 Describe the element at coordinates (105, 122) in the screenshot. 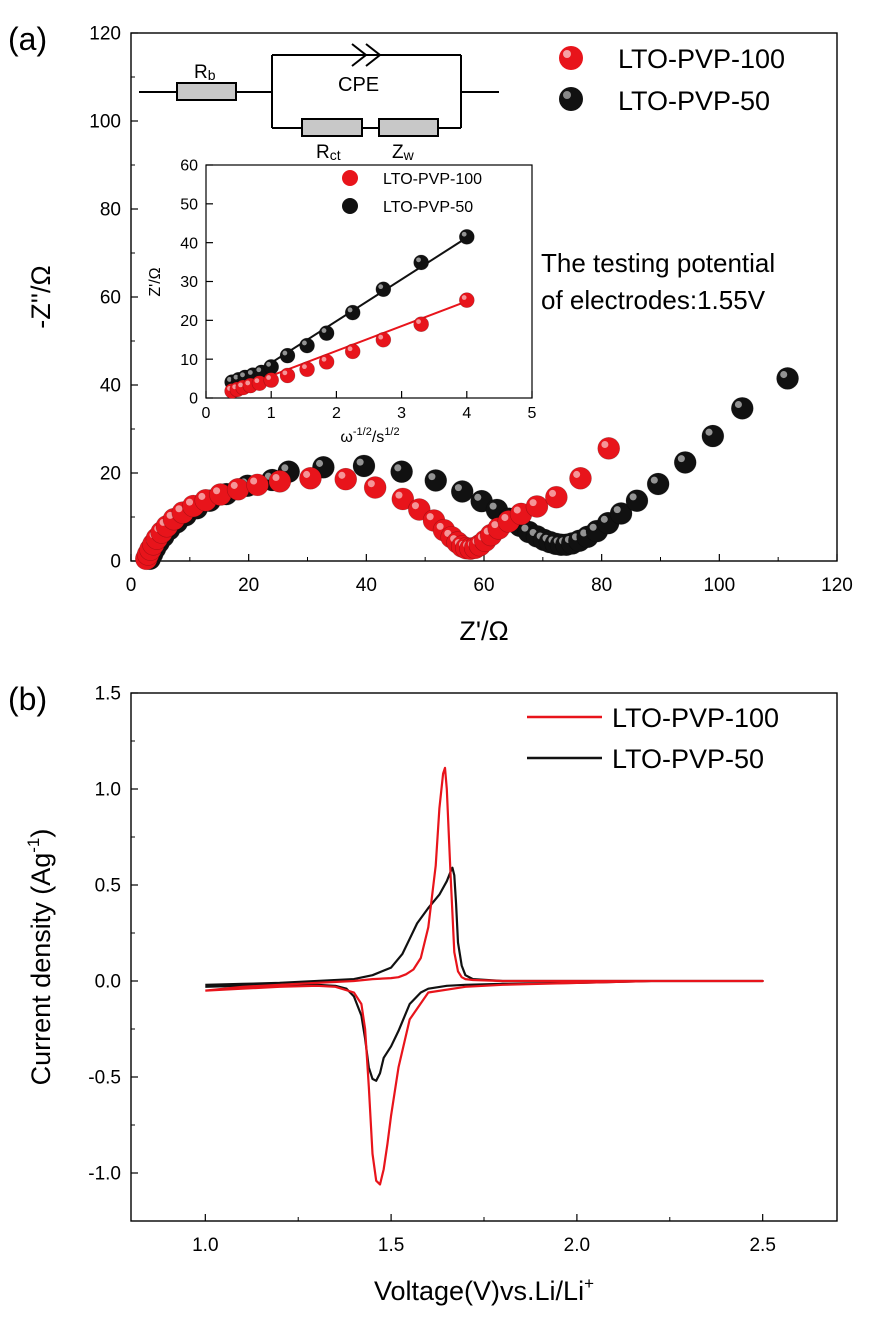

I see `y-tick-label: 100` at that location.